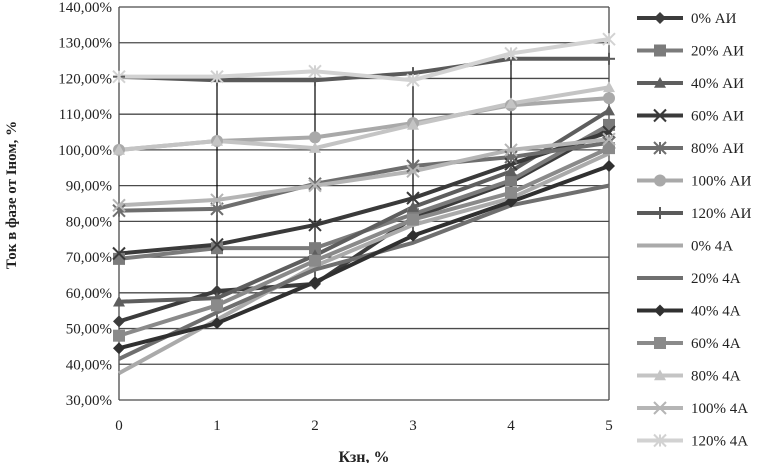  What do you see at coordinates (12, 195) in the screenshot?
I see `y-axis-label: Ток в фазе от Iном, %` at bounding box center [12, 195].